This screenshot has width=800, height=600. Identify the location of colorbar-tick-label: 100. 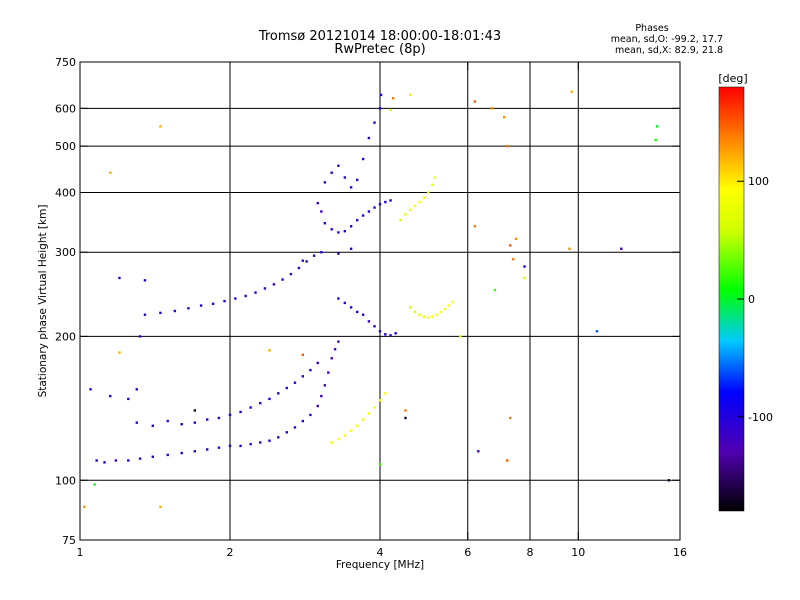
(758, 181).